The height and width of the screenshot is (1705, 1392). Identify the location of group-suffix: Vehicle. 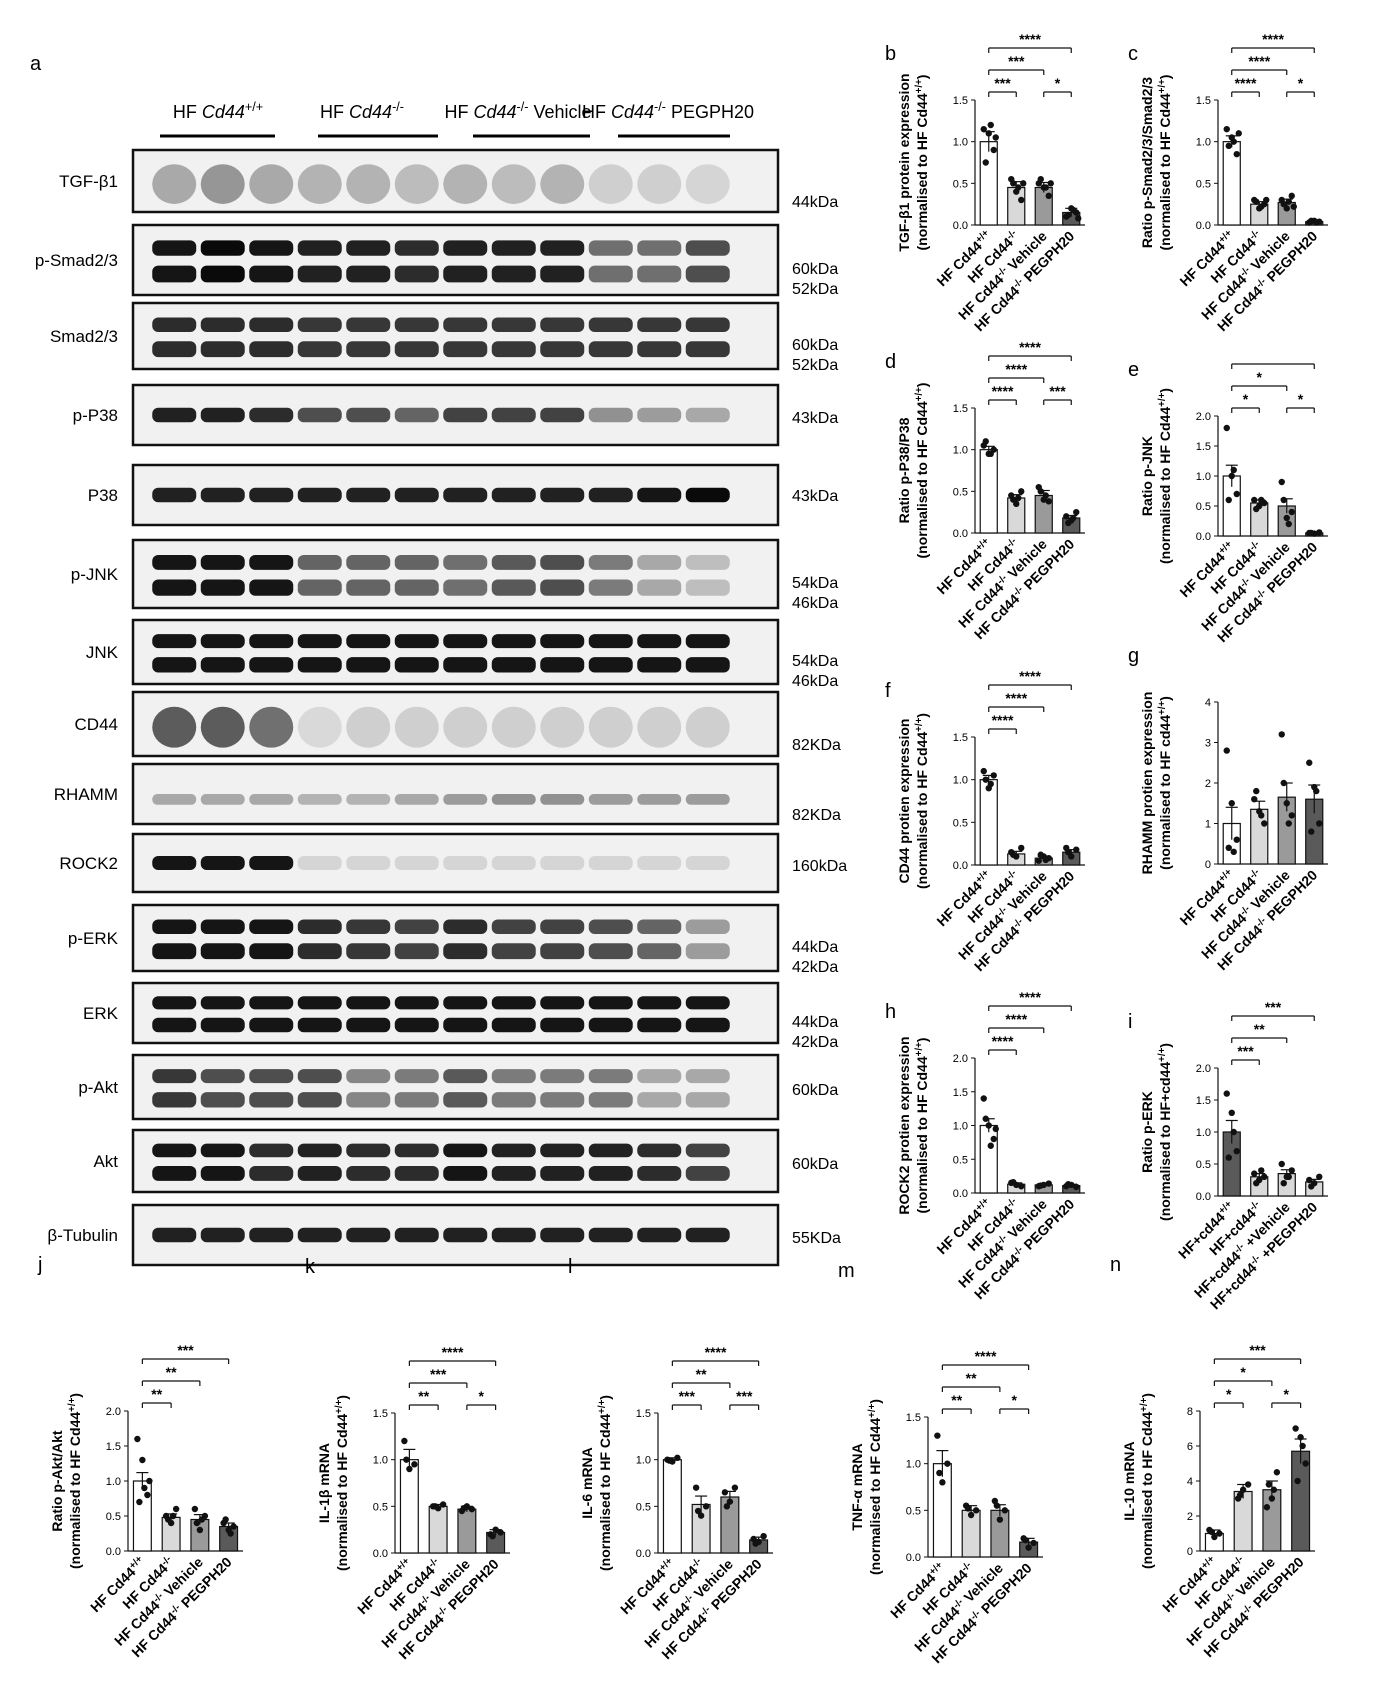
(559, 112).